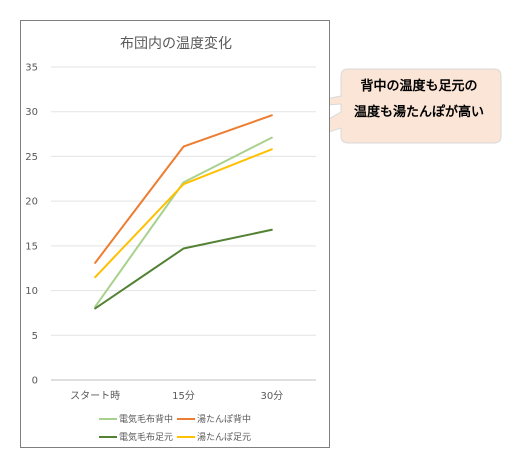  Describe the element at coordinates (31, 291) in the screenshot. I see `y-tick-label: 10` at that location.